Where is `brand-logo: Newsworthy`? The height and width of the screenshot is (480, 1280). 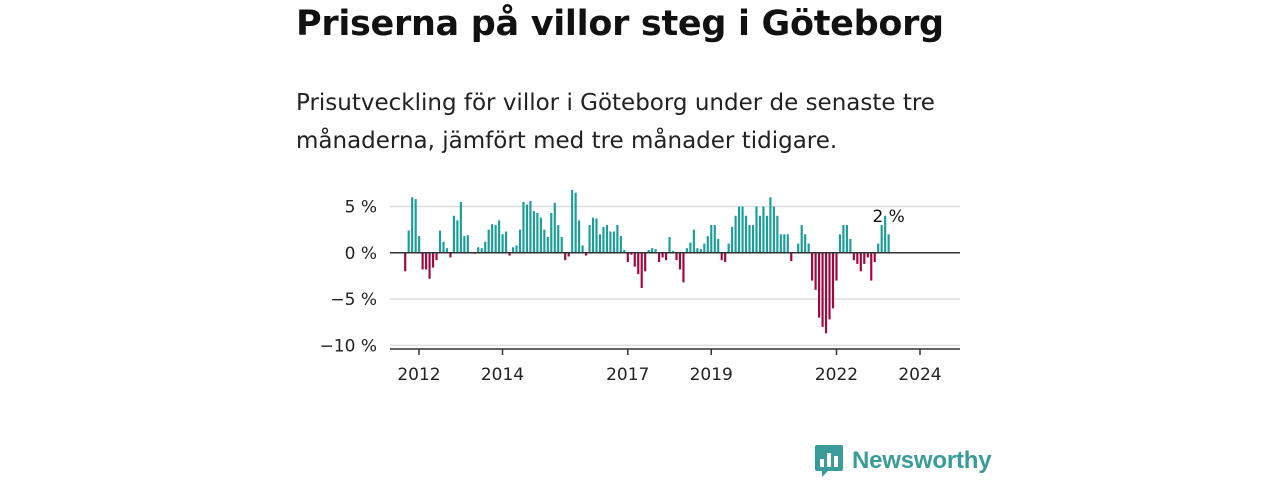
brand-logo: Newsworthy is located at coordinates (903, 461).